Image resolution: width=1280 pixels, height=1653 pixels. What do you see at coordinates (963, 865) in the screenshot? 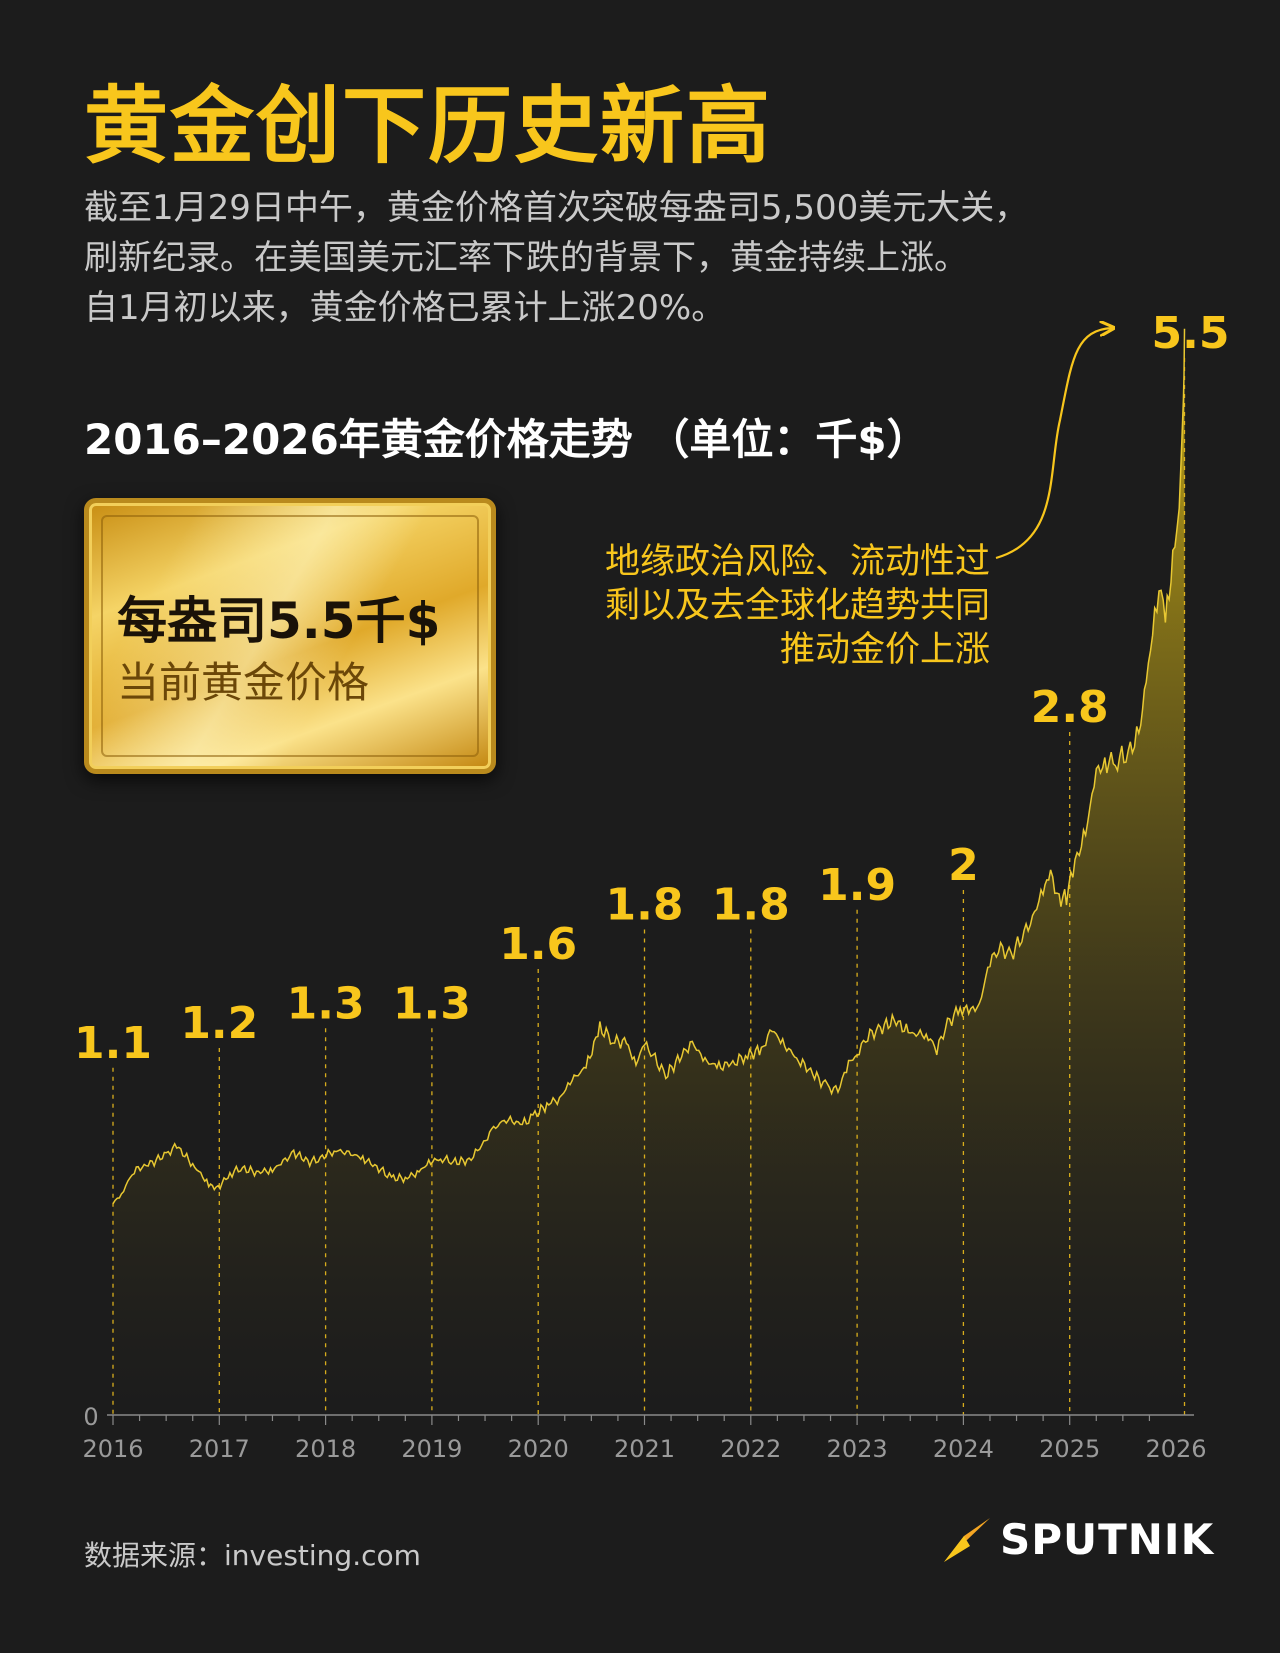
I see `value-label-2: 2` at bounding box center [963, 865].